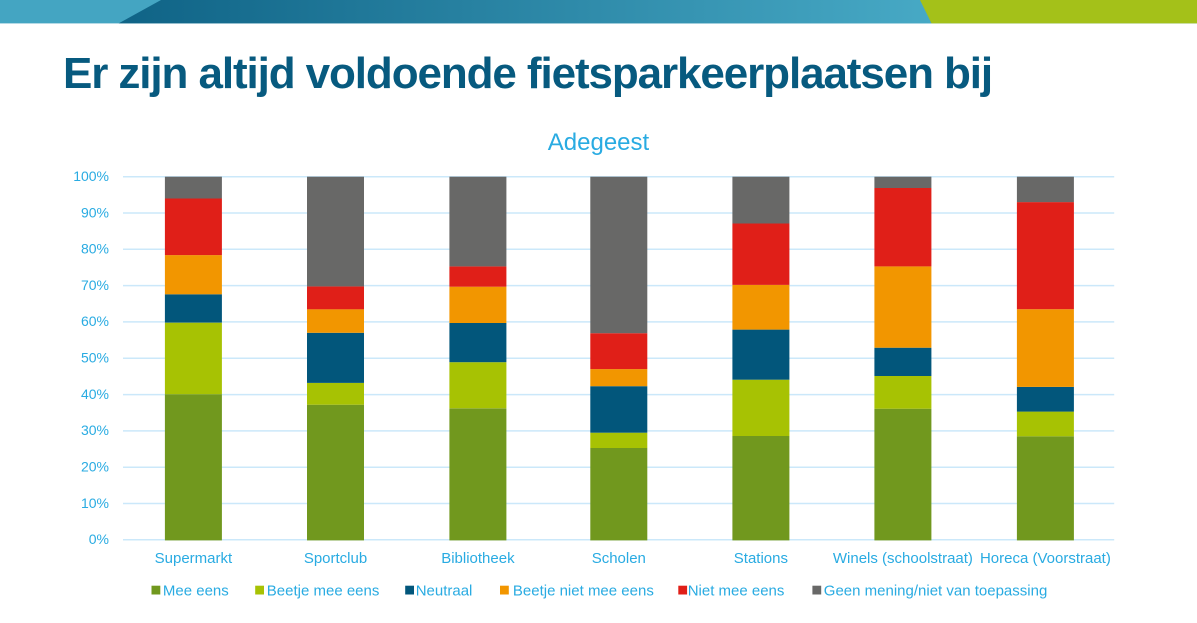  What do you see at coordinates (583, 591) in the screenshot?
I see `svg-text: Beetje niet mee eens` at bounding box center [583, 591].